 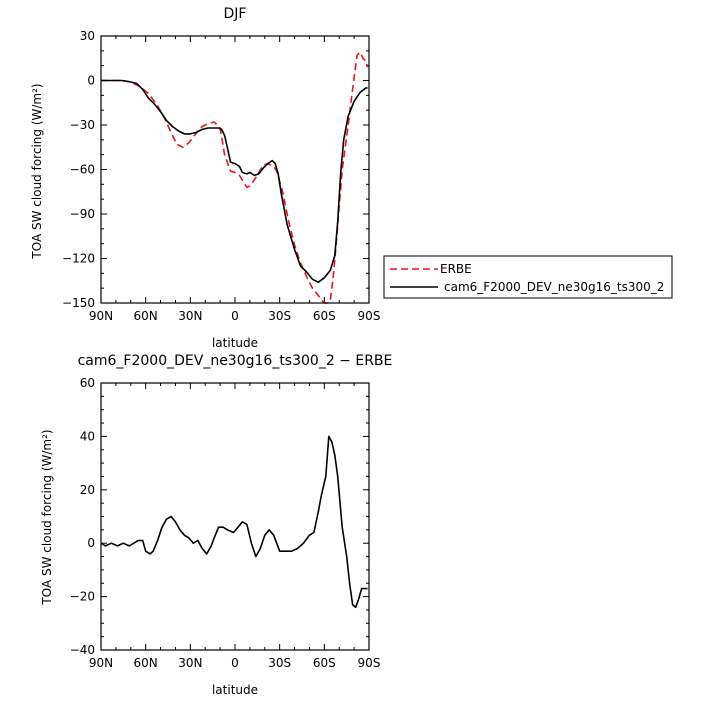 I want to click on bottom-y-tick-label: −20, so click(x=82, y=597).